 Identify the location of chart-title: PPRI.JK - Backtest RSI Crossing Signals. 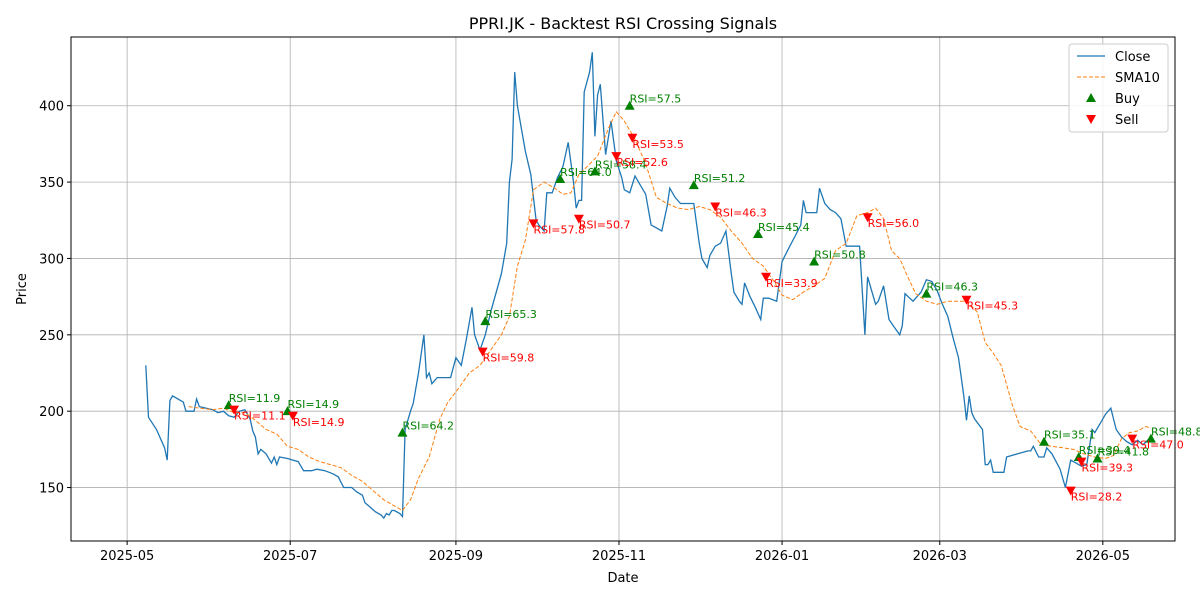
(623, 23).